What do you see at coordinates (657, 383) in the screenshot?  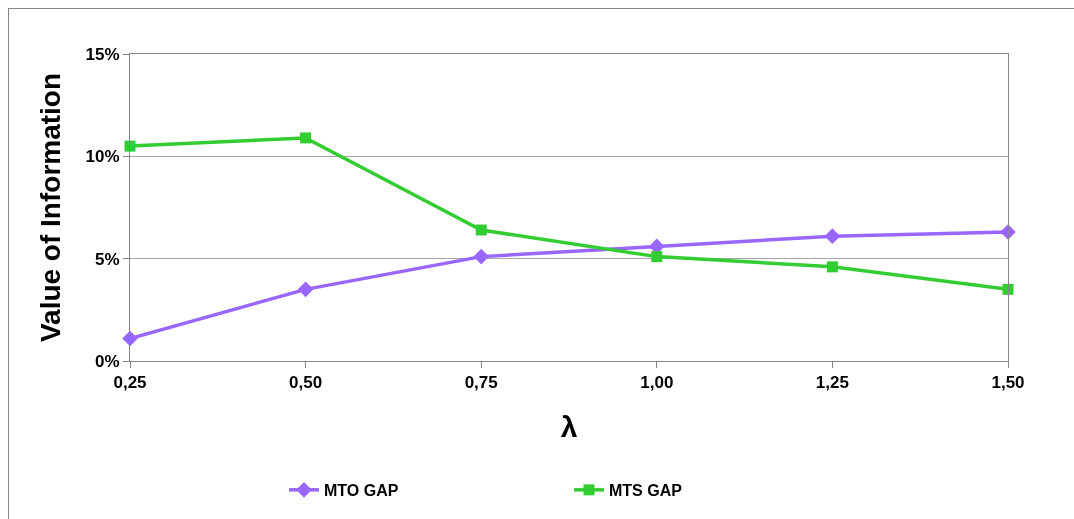 I see `x-tick-label: 1,00` at bounding box center [657, 383].